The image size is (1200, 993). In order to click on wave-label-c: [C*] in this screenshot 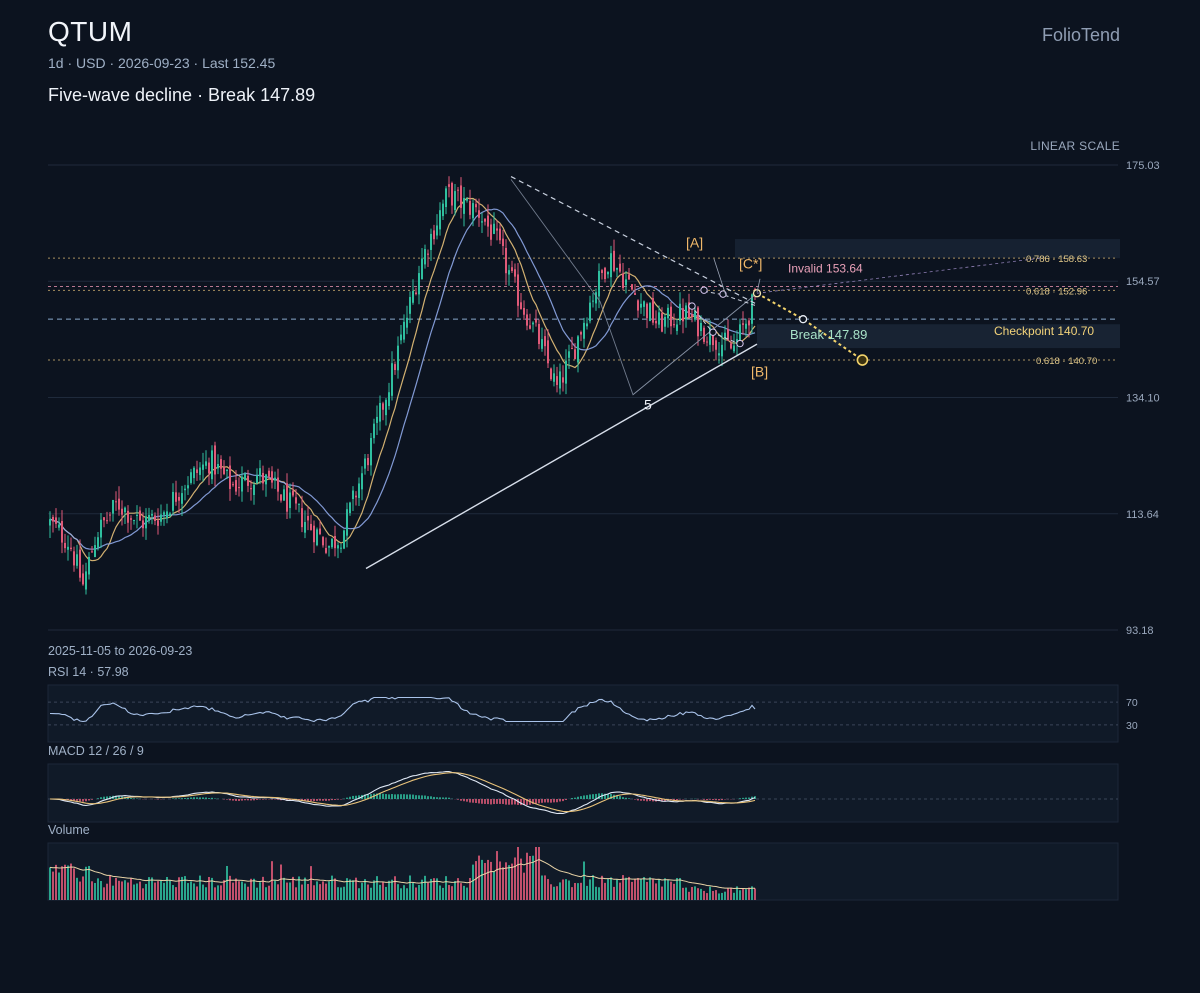, I will do `click(750, 264)`.